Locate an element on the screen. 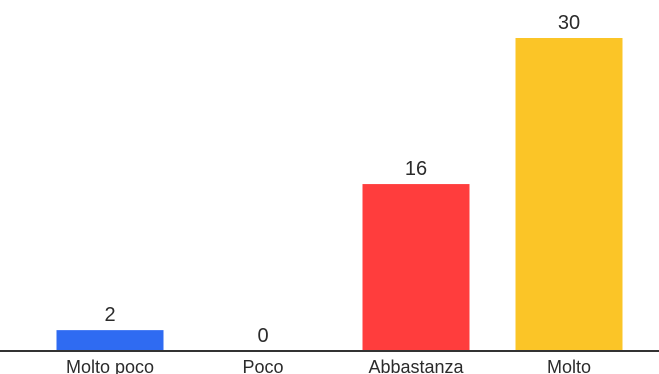 This screenshot has height=374, width=659. tick-labels-group: Molto poco Poco Abbastanza Molto is located at coordinates (328, 365).